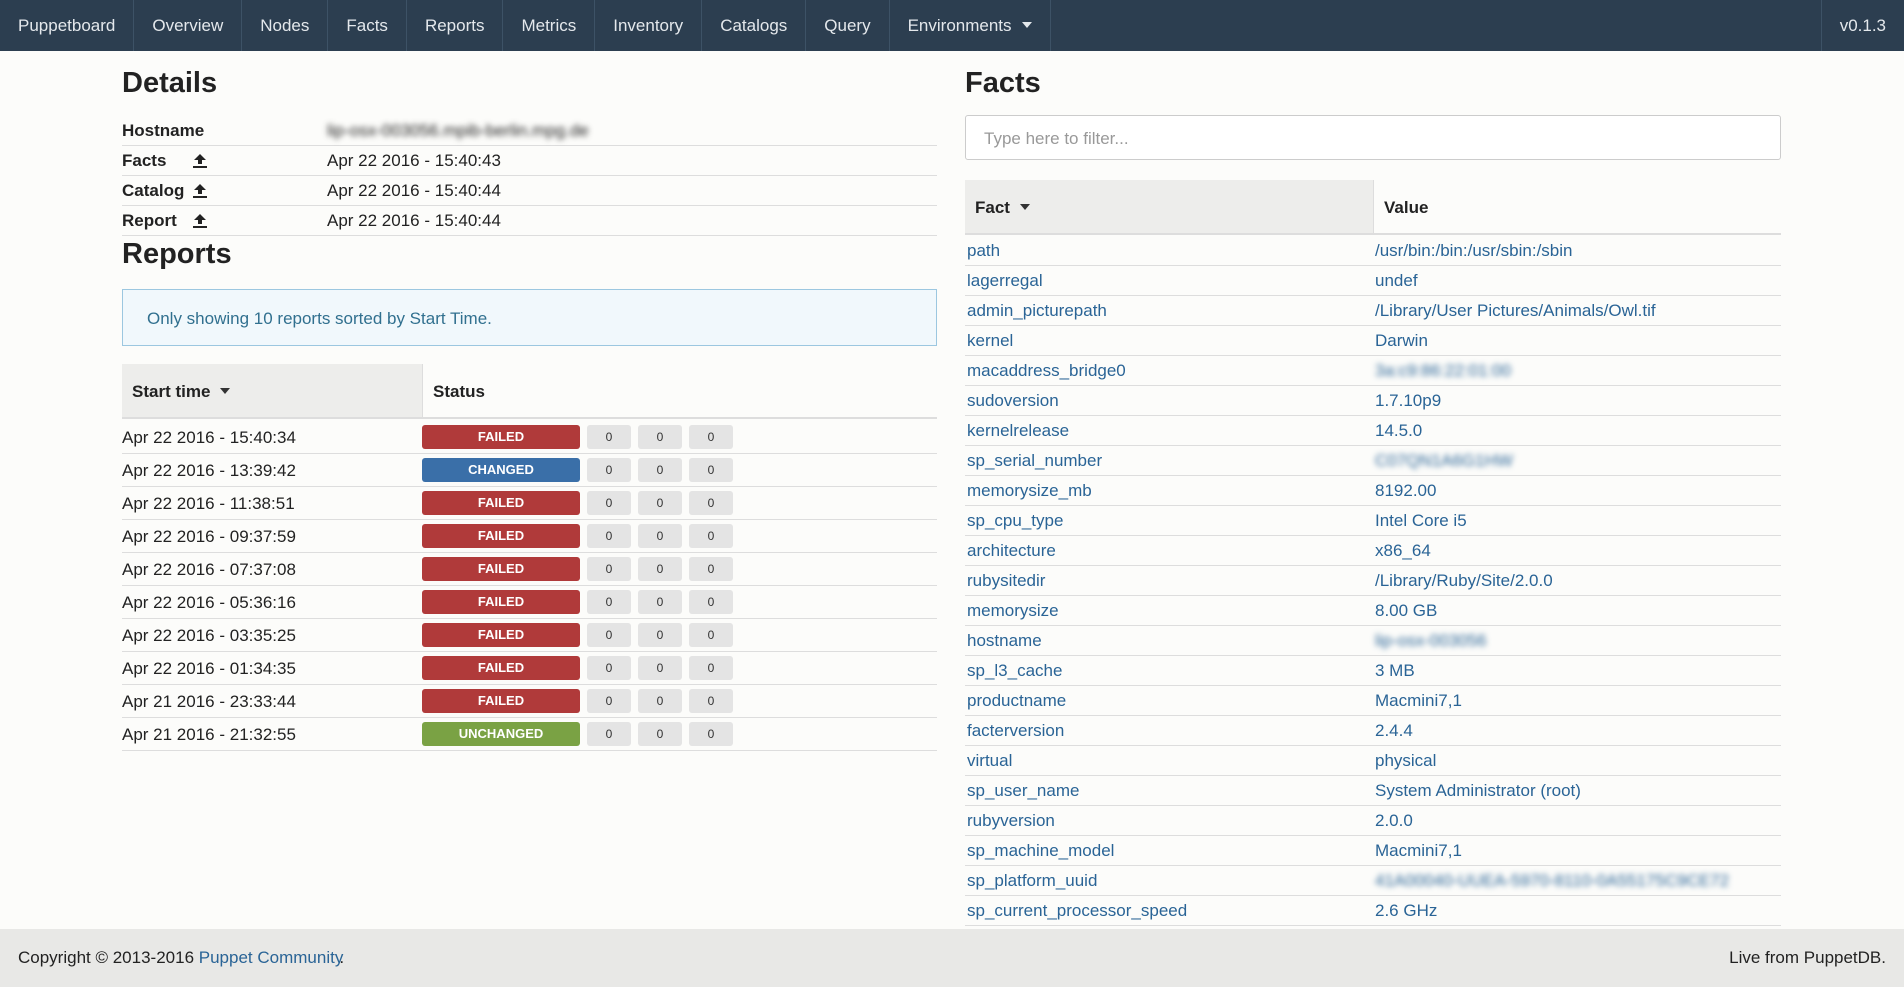  I want to click on fact-name: memorysize_mb, so click(1029, 490).